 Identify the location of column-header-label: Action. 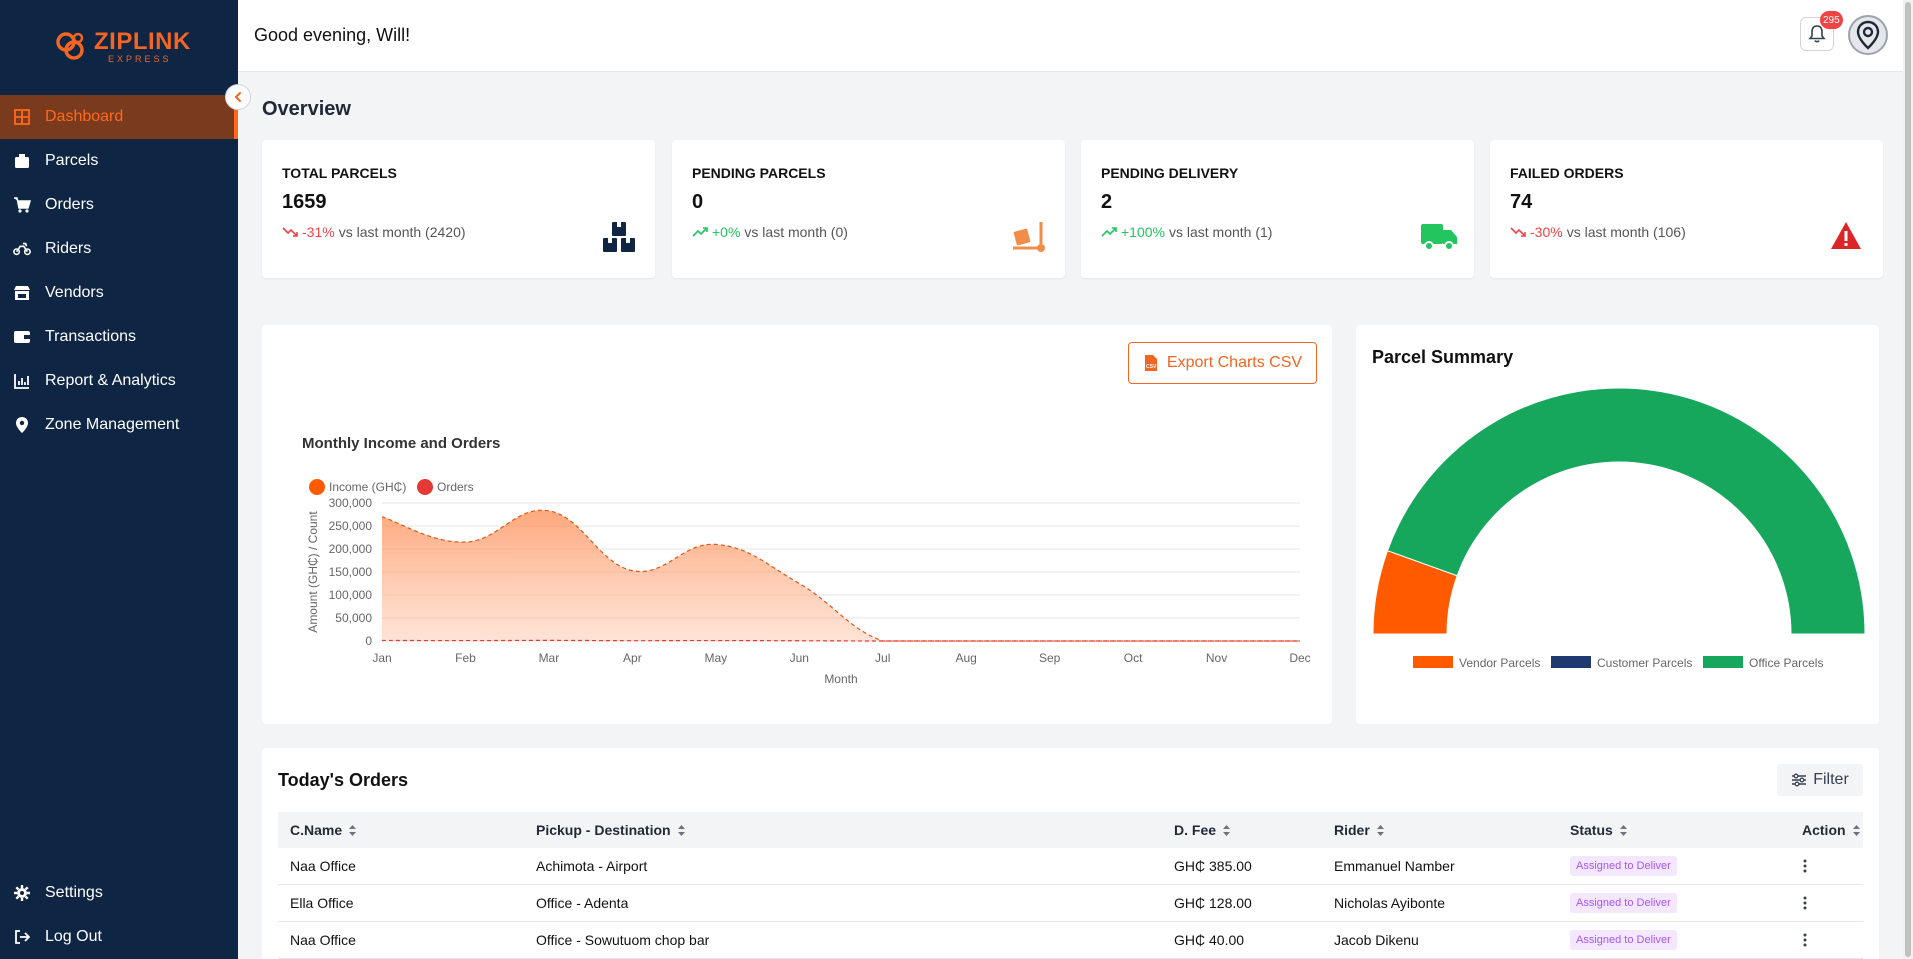
(1824, 830).